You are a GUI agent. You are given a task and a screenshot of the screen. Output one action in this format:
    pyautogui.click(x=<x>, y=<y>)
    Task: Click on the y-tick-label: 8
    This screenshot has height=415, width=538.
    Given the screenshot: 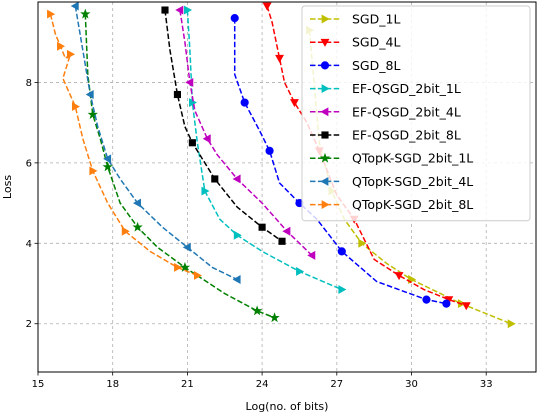 What is the action you would take?
    pyautogui.click(x=29, y=83)
    